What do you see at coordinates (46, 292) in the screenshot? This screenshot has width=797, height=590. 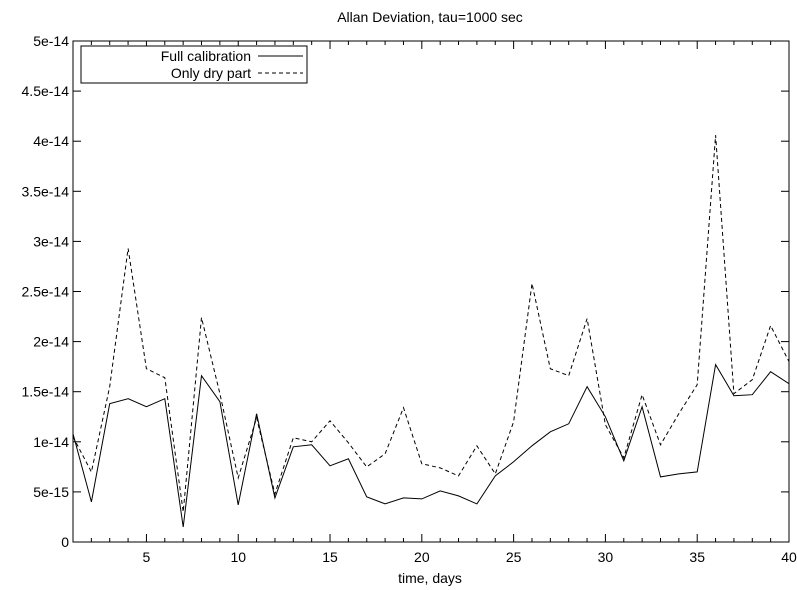 I see `y-tick-label: 2.5e-14` at bounding box center [46, 292].